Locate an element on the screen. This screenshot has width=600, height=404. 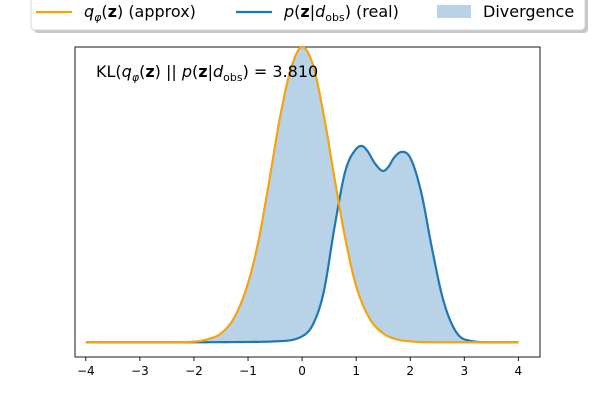
x-tick-label: 3 is located at coordinates (464, 371).